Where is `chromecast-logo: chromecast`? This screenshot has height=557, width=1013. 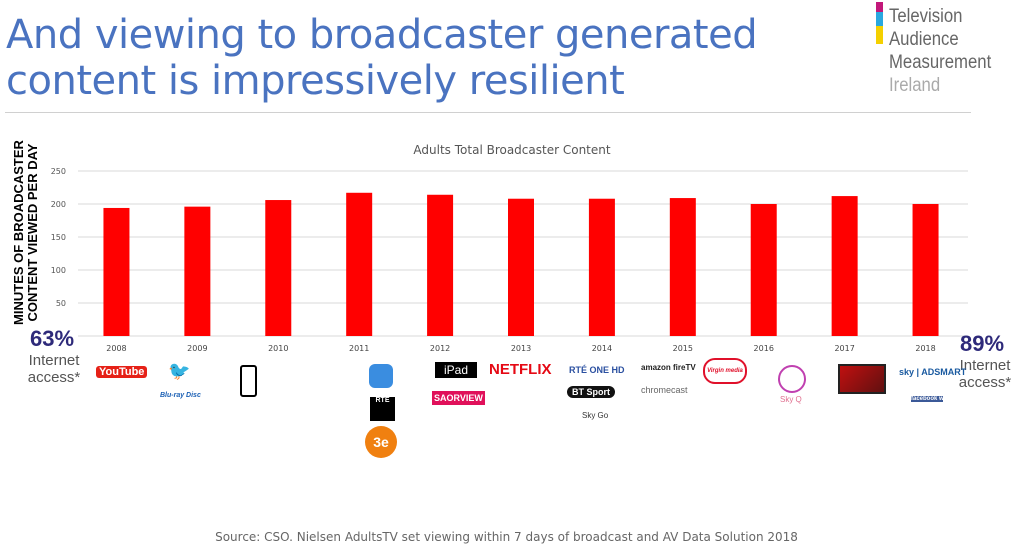 chromecast-logo: chromecast is located at coordinates (664, 390).